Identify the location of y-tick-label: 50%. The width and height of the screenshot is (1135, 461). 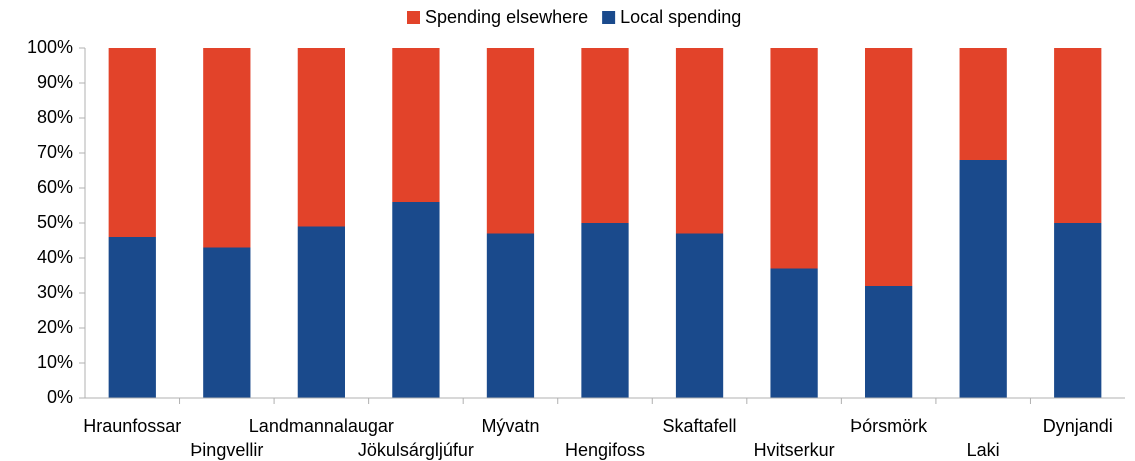
(55, 222).